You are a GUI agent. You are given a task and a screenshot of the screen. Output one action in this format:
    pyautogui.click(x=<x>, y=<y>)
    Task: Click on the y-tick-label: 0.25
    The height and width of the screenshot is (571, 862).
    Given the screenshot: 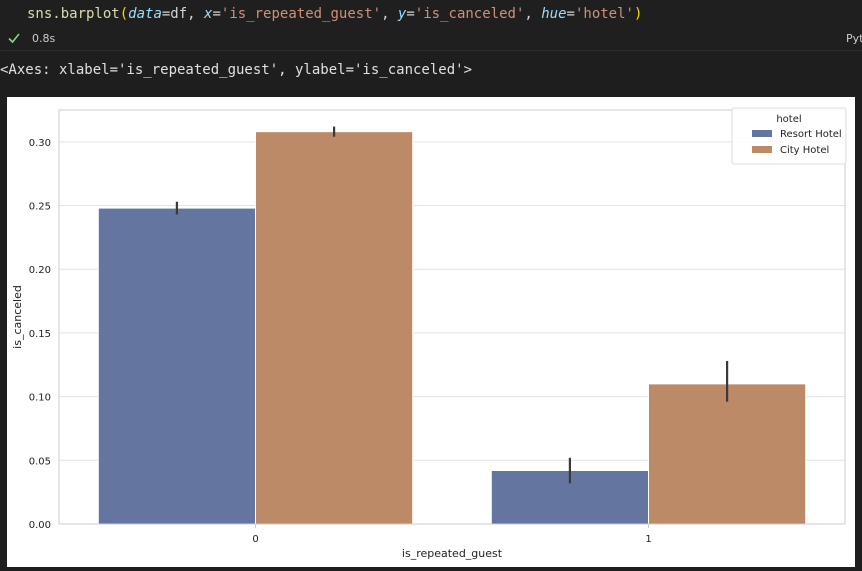 What is the action you would take?
    pyautogui.click(x=40, y=207)
    